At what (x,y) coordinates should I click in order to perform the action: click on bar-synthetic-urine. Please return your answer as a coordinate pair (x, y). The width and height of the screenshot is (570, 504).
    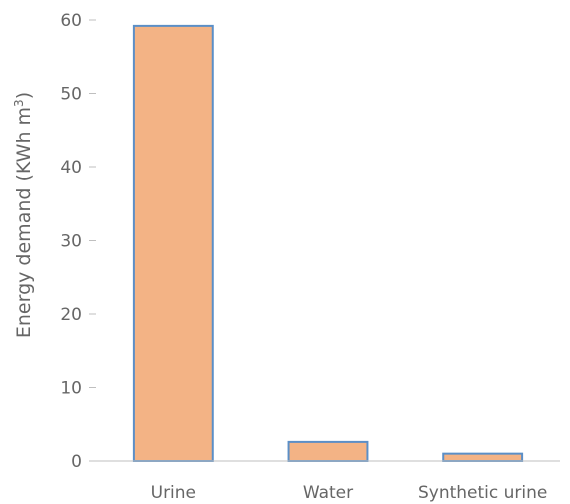
    Looking at the image, I should click on (483, 457).